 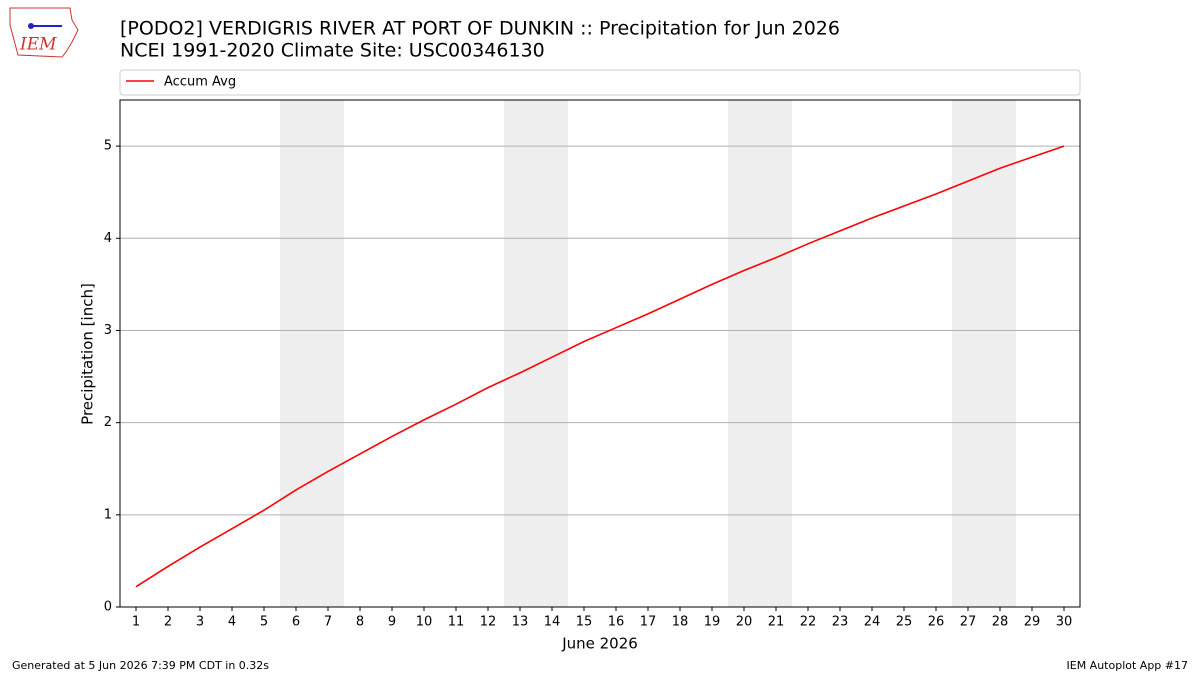 I want to click on x-tick-label: 23, so click(x=840, y=622).